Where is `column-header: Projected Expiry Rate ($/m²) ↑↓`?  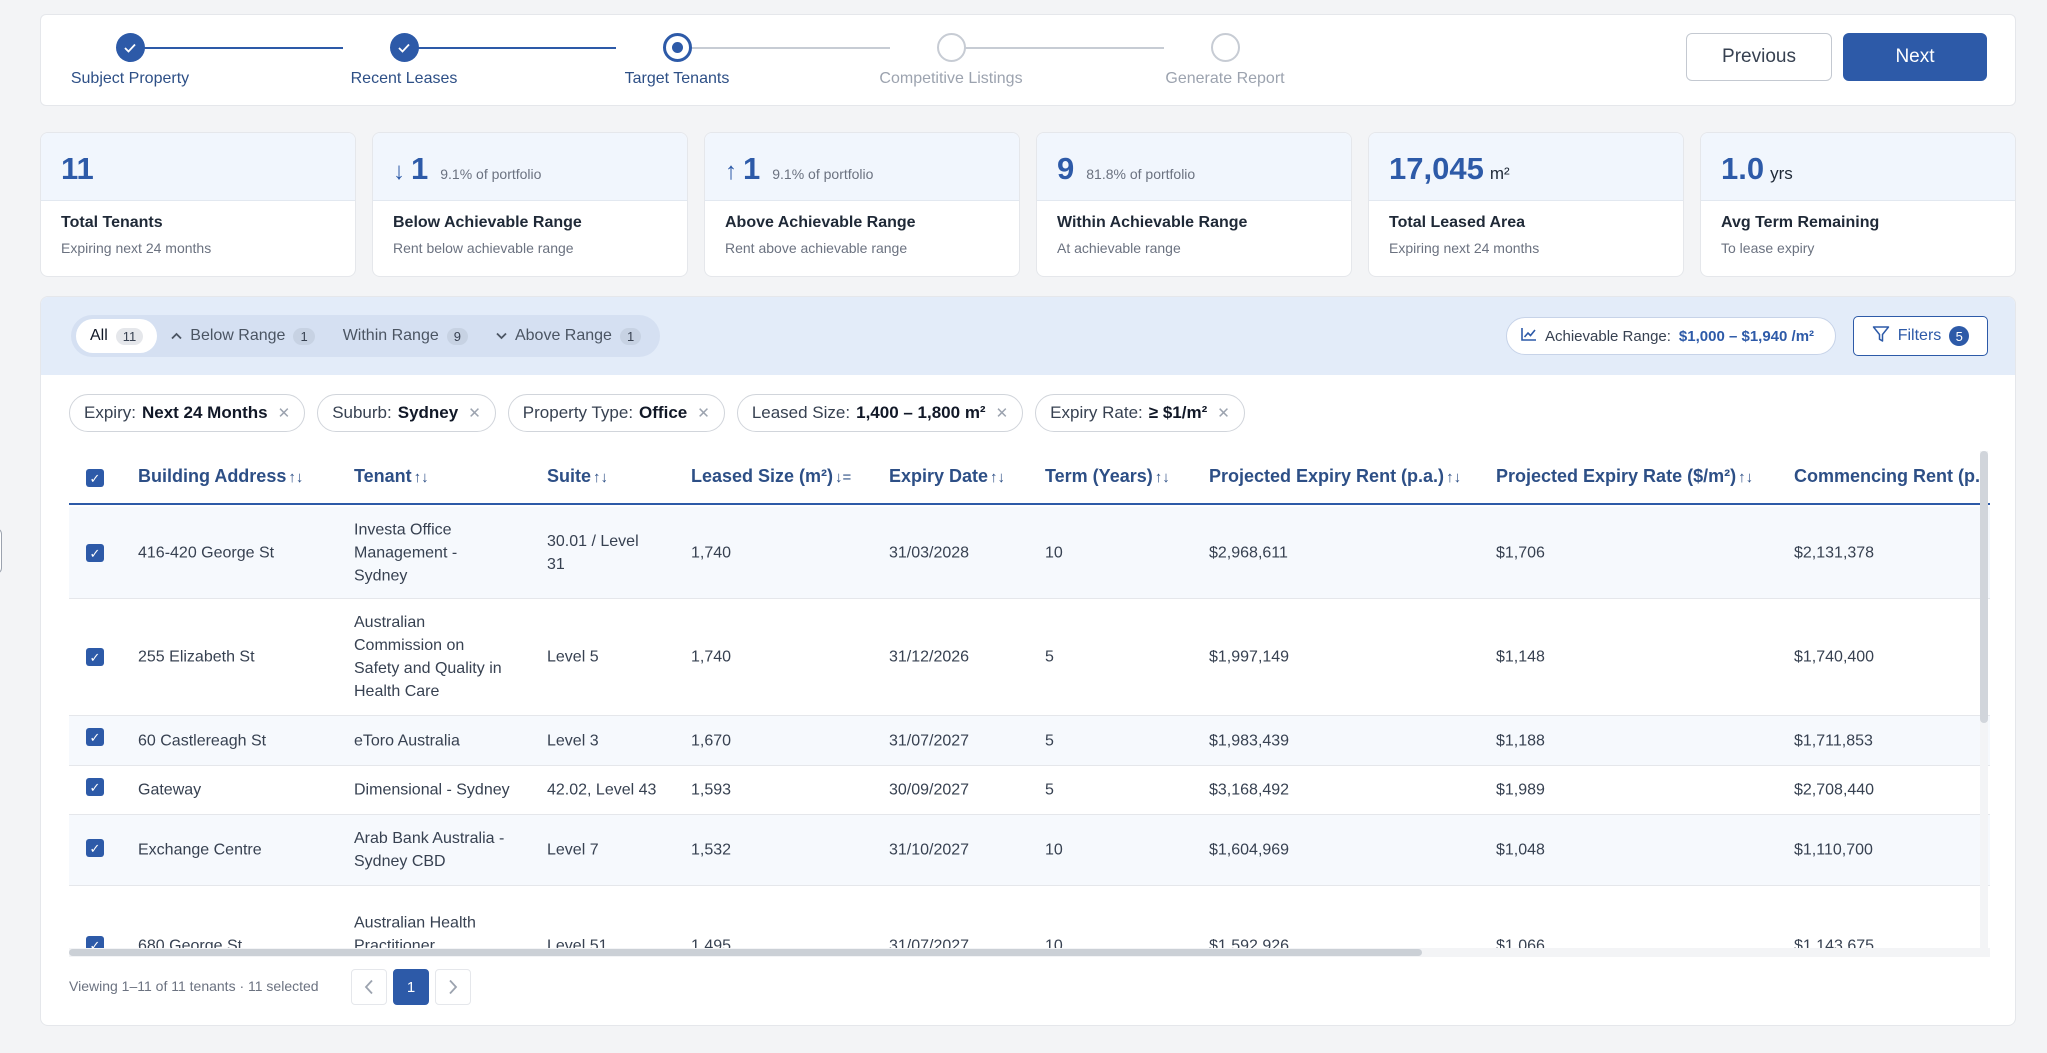 column-header: Projected Expiry Rate ($/m²) ↑↓ is located at coordinates (1625, 476).